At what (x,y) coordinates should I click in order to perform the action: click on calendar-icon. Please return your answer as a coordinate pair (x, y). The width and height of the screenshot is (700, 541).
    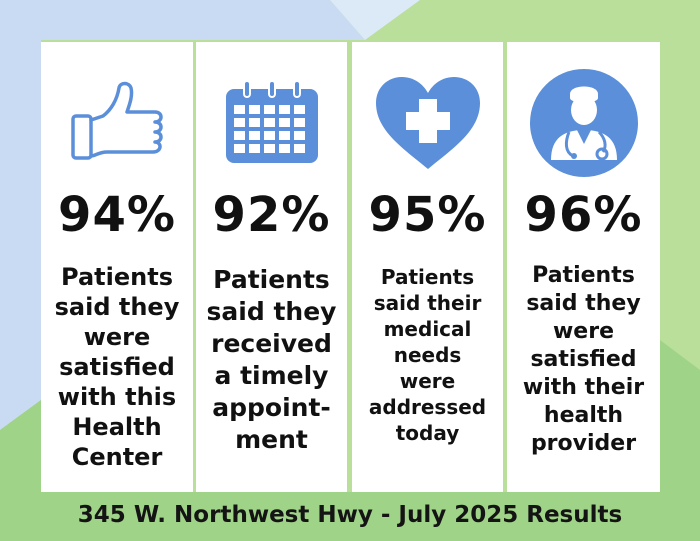
    Looking at the image, I should click on (271, 123).